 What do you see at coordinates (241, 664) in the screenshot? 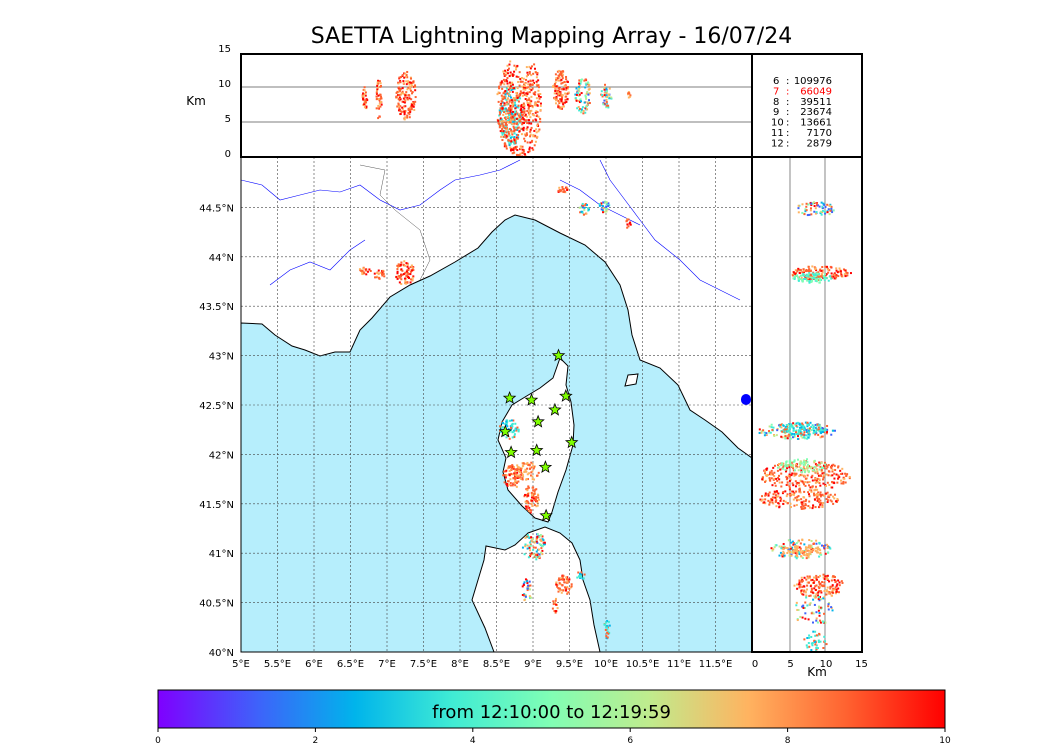
I see `x-tick-label: 5°E` at bounding box center [241, 664].